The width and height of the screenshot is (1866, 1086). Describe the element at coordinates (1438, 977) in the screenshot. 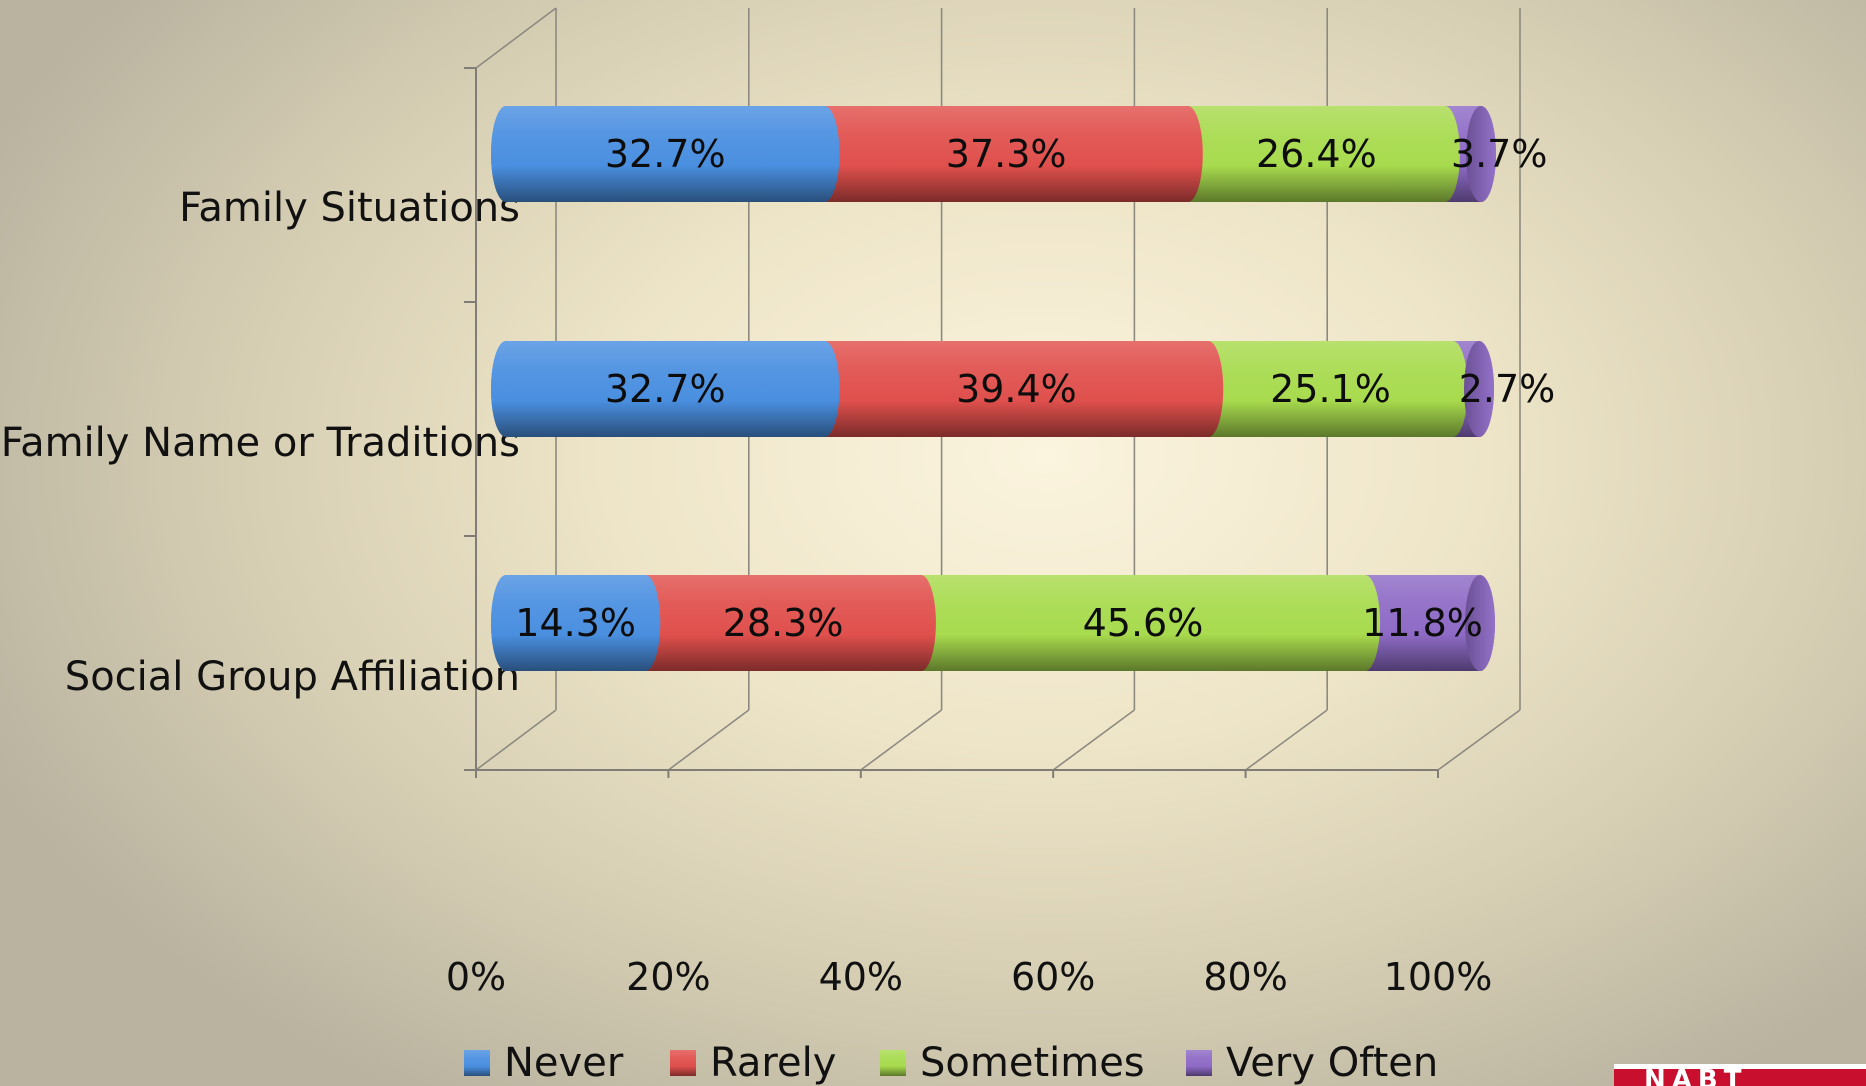

I see `x-tick-label: 100%` at that location.